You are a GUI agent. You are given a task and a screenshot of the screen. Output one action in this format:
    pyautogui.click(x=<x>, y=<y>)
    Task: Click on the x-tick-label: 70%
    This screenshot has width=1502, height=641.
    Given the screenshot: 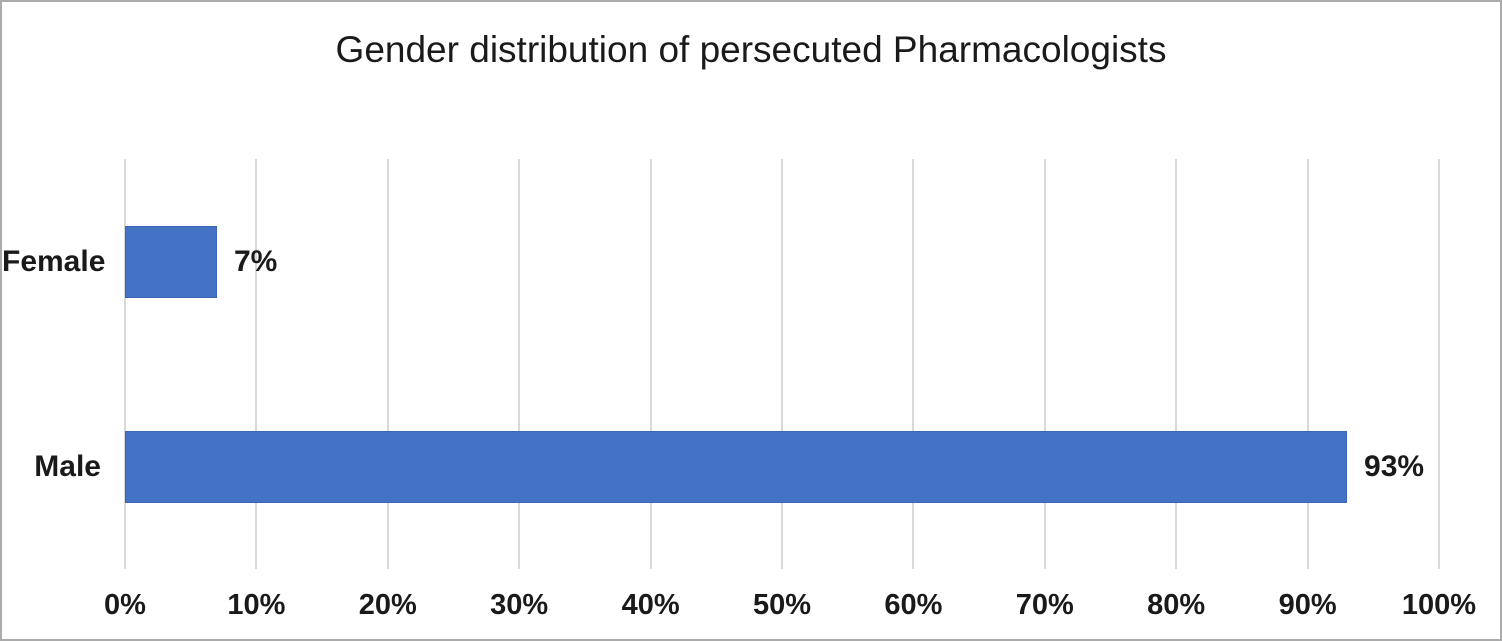 What is the action you would take?
    pyautogui.click(x=1044, y=605)
    